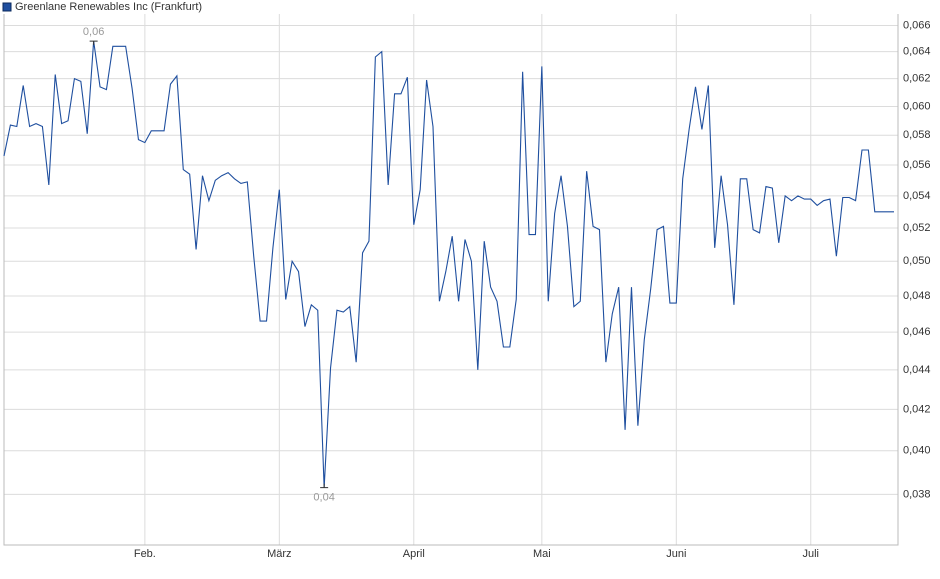  What do you see at coordinates (93, 32) in the screenshot?
I see `max-label: 0,06` at bounding box center [93, 32].